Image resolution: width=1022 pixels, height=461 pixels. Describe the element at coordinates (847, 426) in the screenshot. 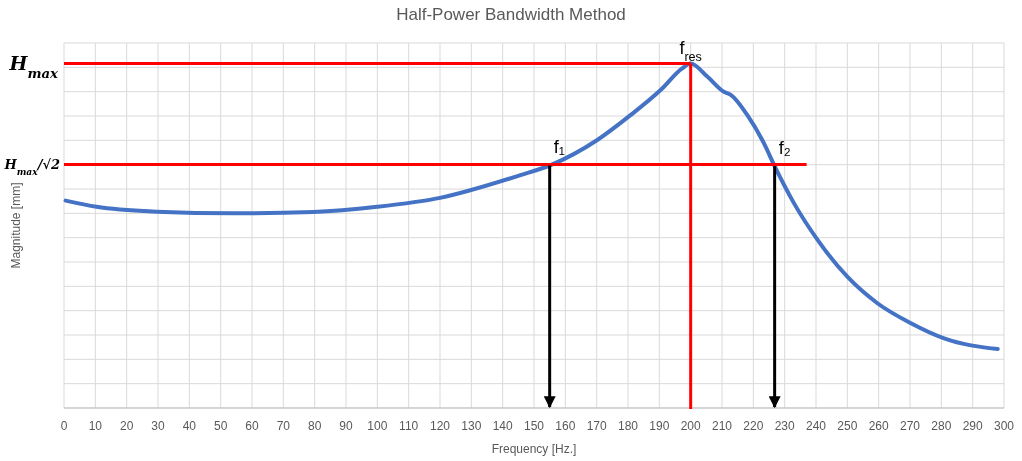

I see `x-tick-label: 250` at that location.